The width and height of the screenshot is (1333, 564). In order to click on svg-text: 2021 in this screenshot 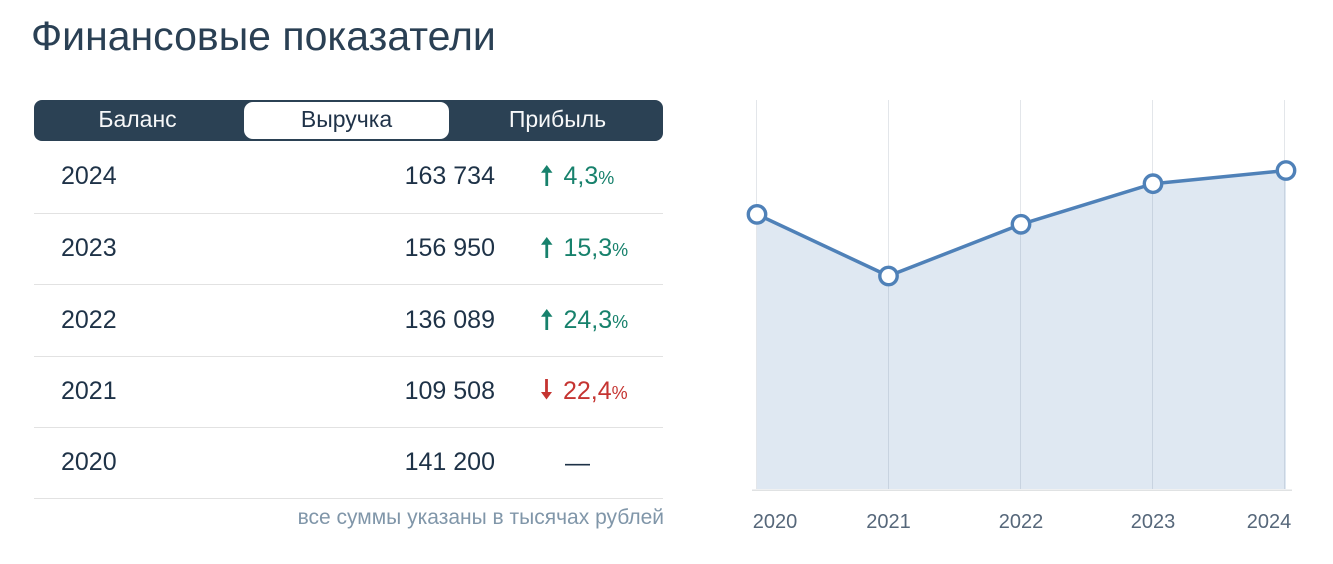, I will do `click(888, 522)`.